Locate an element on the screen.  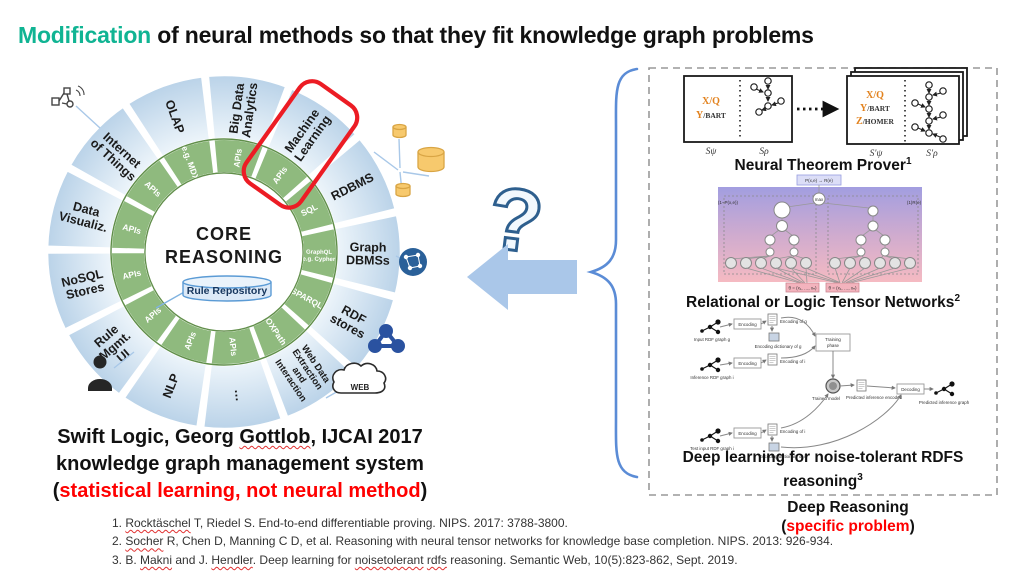
iot-icon is located at coordinates (68, 96).